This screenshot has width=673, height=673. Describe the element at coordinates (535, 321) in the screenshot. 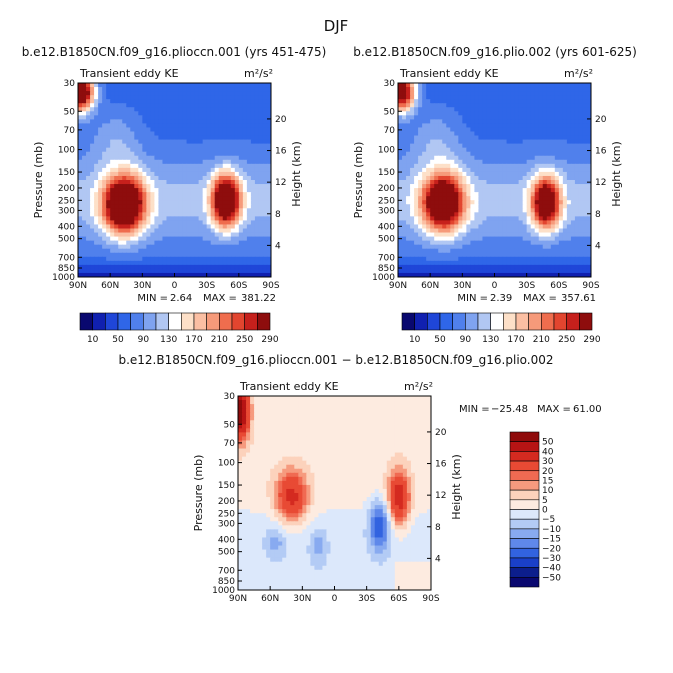

I see `colorbar-swatch` at that location.